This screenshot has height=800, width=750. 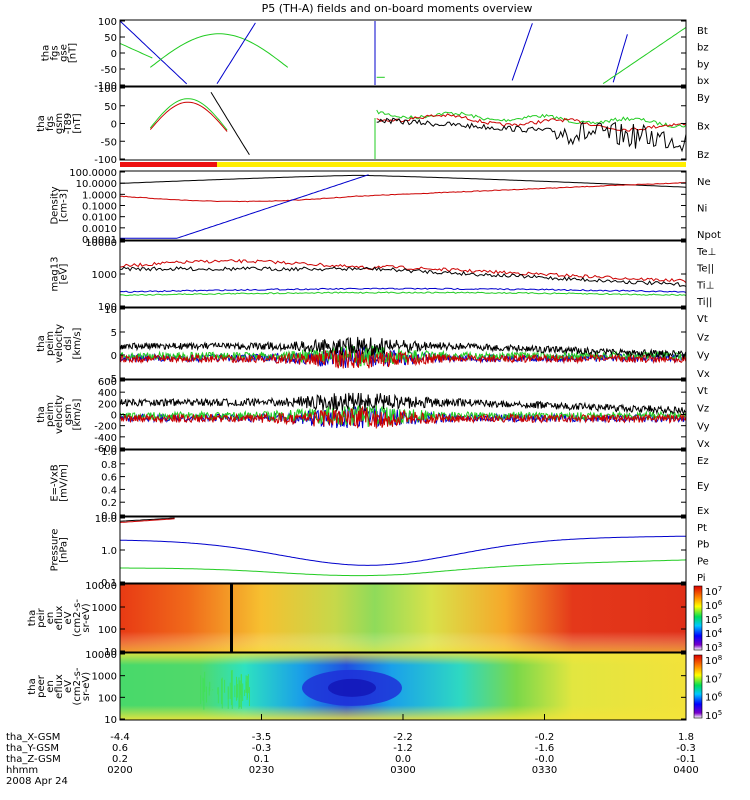 I want to click on y-axis-label: peer, so click(x=41, y=686).